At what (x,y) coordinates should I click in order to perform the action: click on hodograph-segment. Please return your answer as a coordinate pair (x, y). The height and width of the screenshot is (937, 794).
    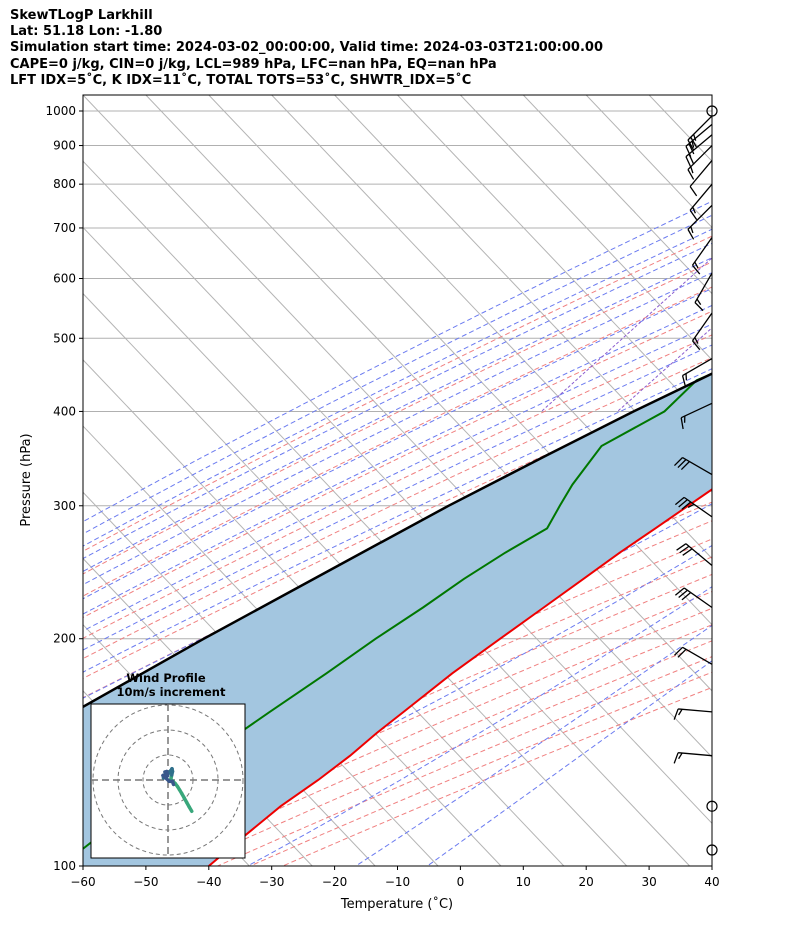
    Looking at the image, I should click on (173, 783).